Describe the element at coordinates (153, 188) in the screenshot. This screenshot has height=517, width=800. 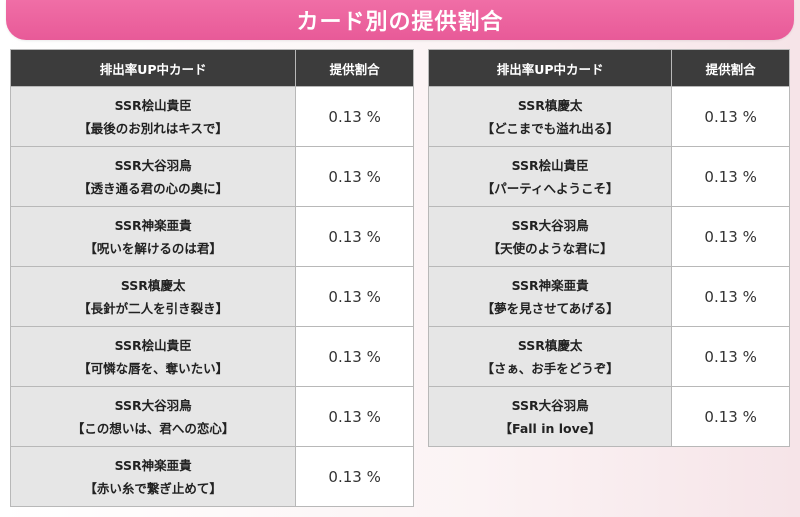
I see `card-title: 【透き通る君の心の奥に】` at that location.